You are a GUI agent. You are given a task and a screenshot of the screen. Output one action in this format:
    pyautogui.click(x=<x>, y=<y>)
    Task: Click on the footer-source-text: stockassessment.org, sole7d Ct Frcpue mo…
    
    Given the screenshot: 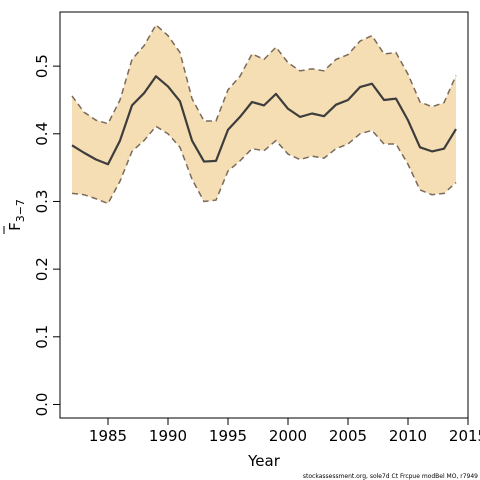 What is the action you would take?
    pyautogui.click(x=390, y=476)
    